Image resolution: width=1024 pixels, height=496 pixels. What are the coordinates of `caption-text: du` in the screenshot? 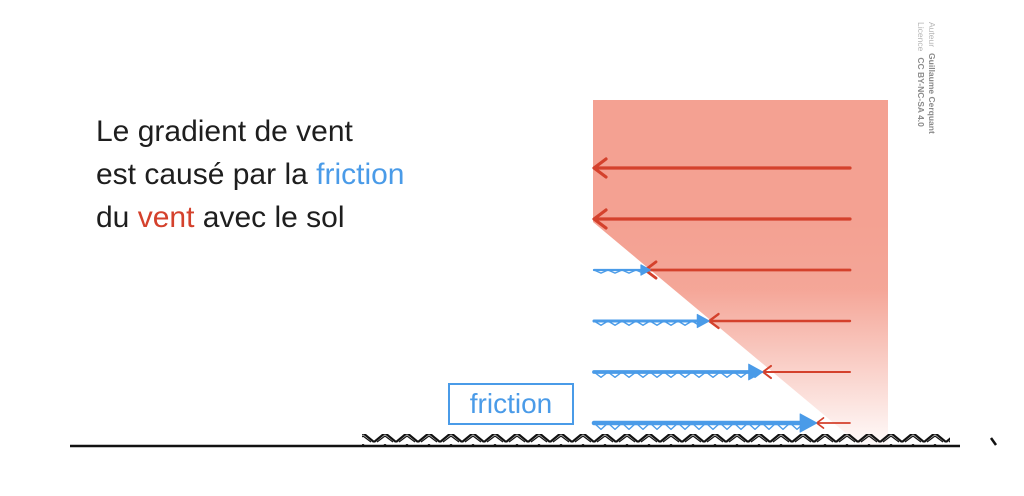 It's located at (117, 217).